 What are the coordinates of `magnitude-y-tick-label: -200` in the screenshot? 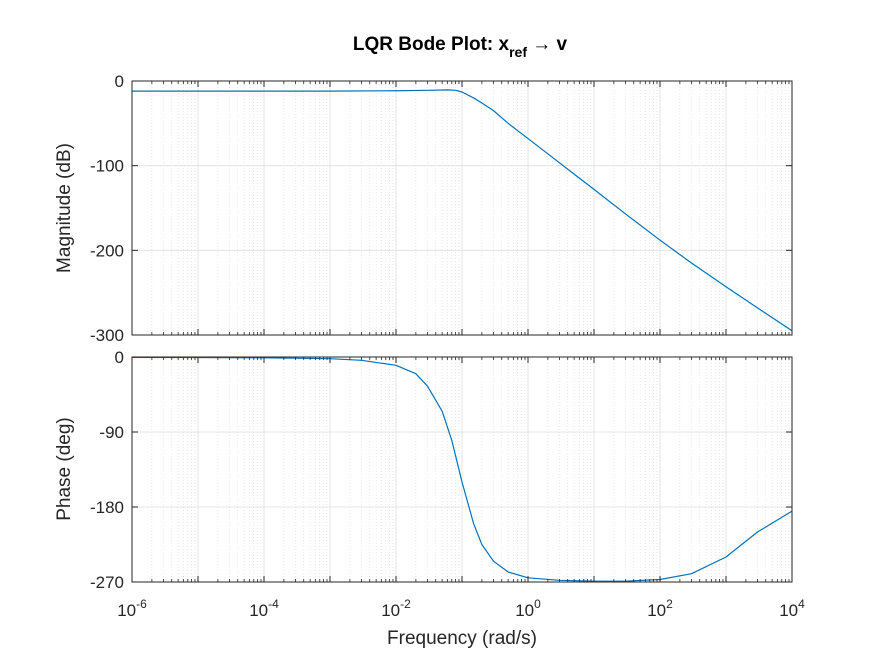 It's located at (107, 250).